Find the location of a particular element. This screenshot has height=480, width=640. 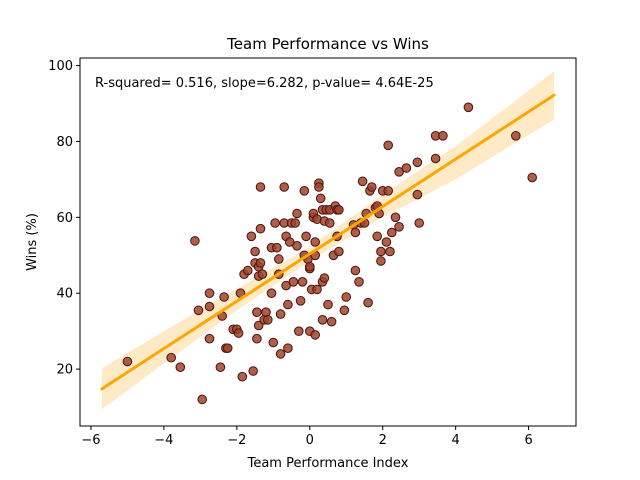

x-tick-label: −6 is located at coordinates (90, 440).